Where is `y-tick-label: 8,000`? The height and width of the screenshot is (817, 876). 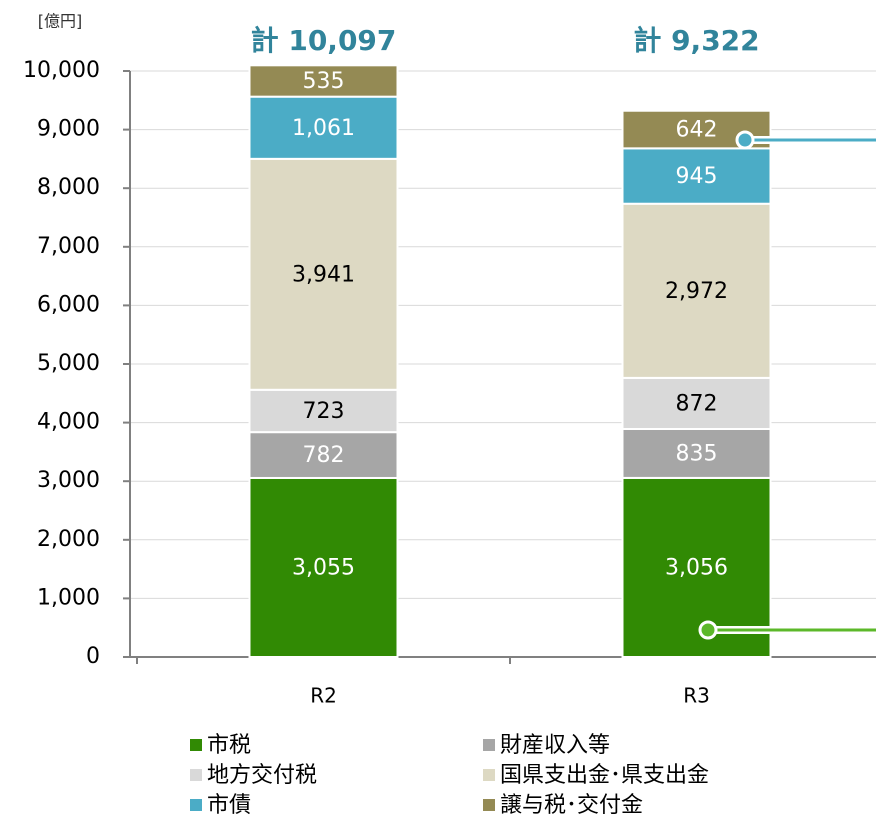 y-tick-label: 8,000 is located at coordinates (68, 187).